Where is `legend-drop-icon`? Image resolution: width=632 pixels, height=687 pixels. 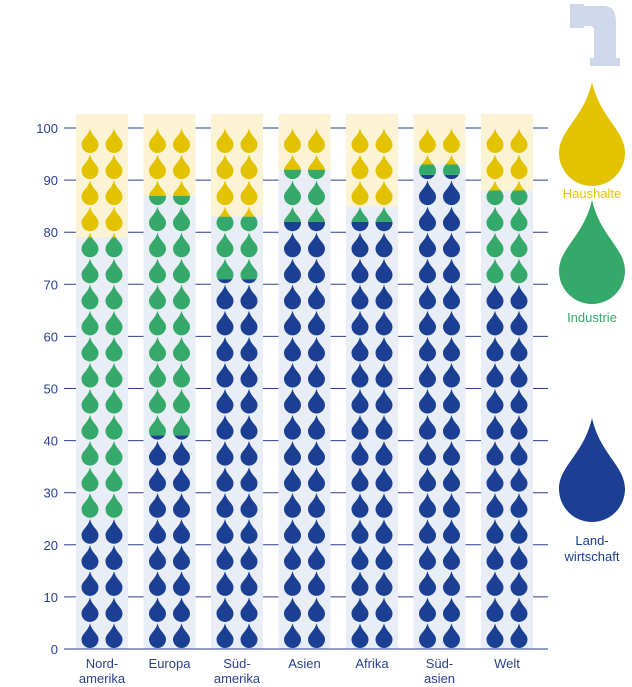
legend-drop-icon is located at coordinates (592, 252).